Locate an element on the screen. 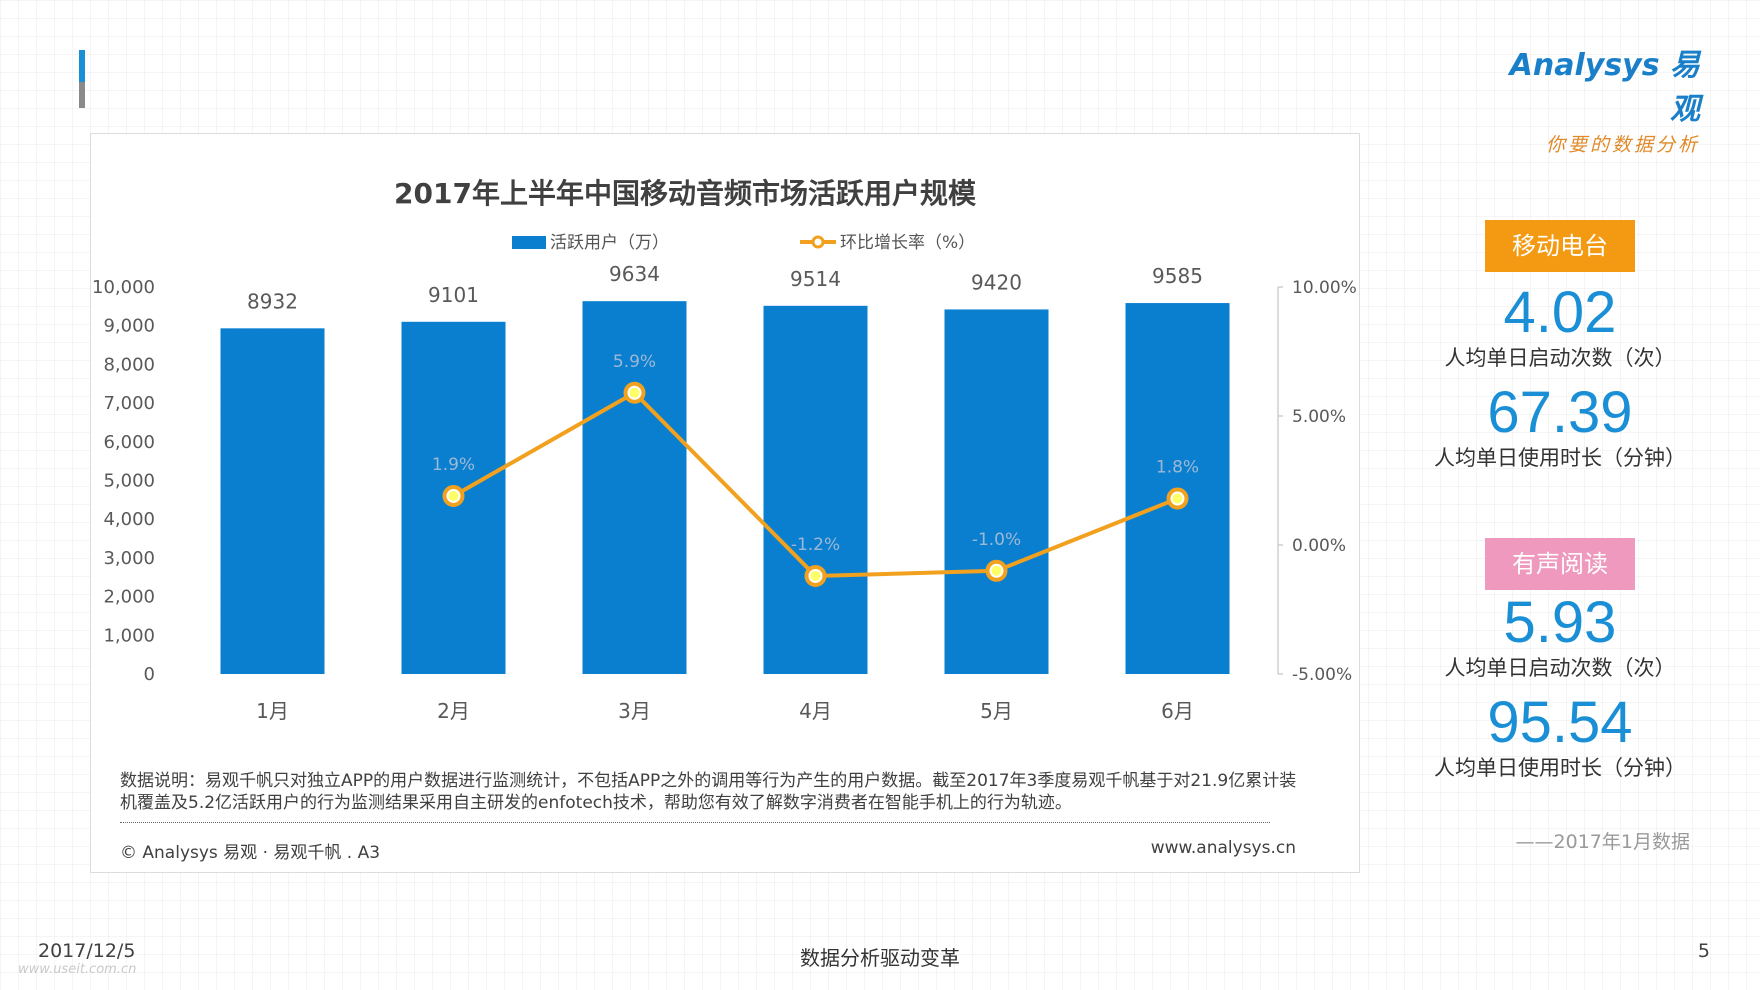 The width and height of the screenshot is (1760, 990). legend: 活跃用户（万） 环比增长率（%） is located at coordinates (743, 243).